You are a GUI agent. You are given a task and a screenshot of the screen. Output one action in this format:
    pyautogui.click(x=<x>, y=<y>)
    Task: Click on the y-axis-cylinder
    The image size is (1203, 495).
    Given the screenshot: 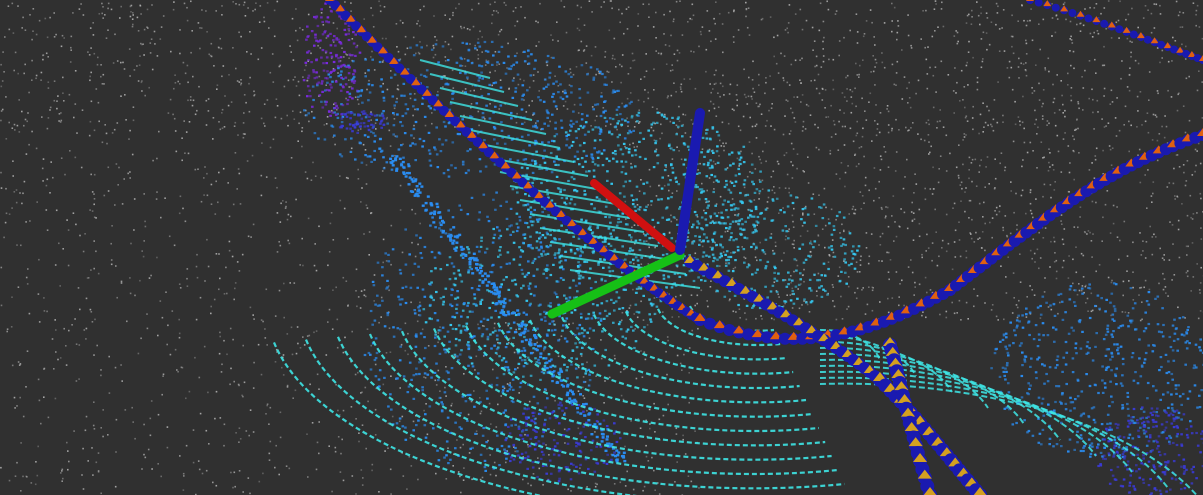 What is the action you would take?
    pyautogui.click(x=616, y=284)
    